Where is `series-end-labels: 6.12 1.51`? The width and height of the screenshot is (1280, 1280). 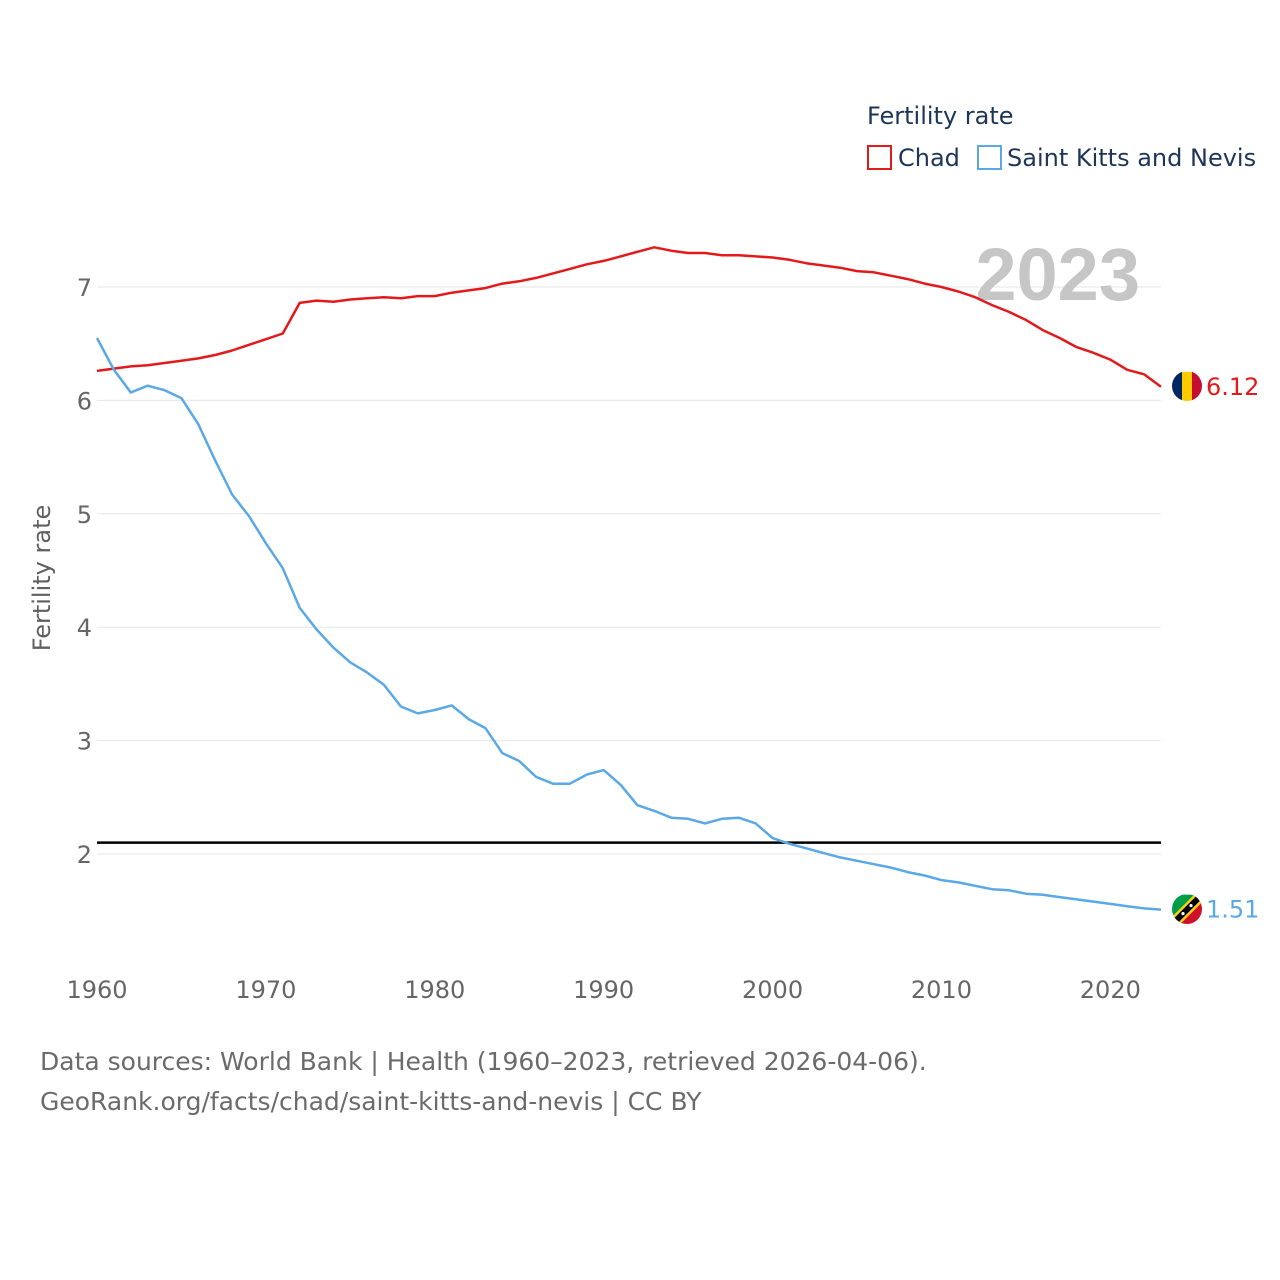 series-end-labels: 6.12 1.51 is located at coordinates (1215, 647).